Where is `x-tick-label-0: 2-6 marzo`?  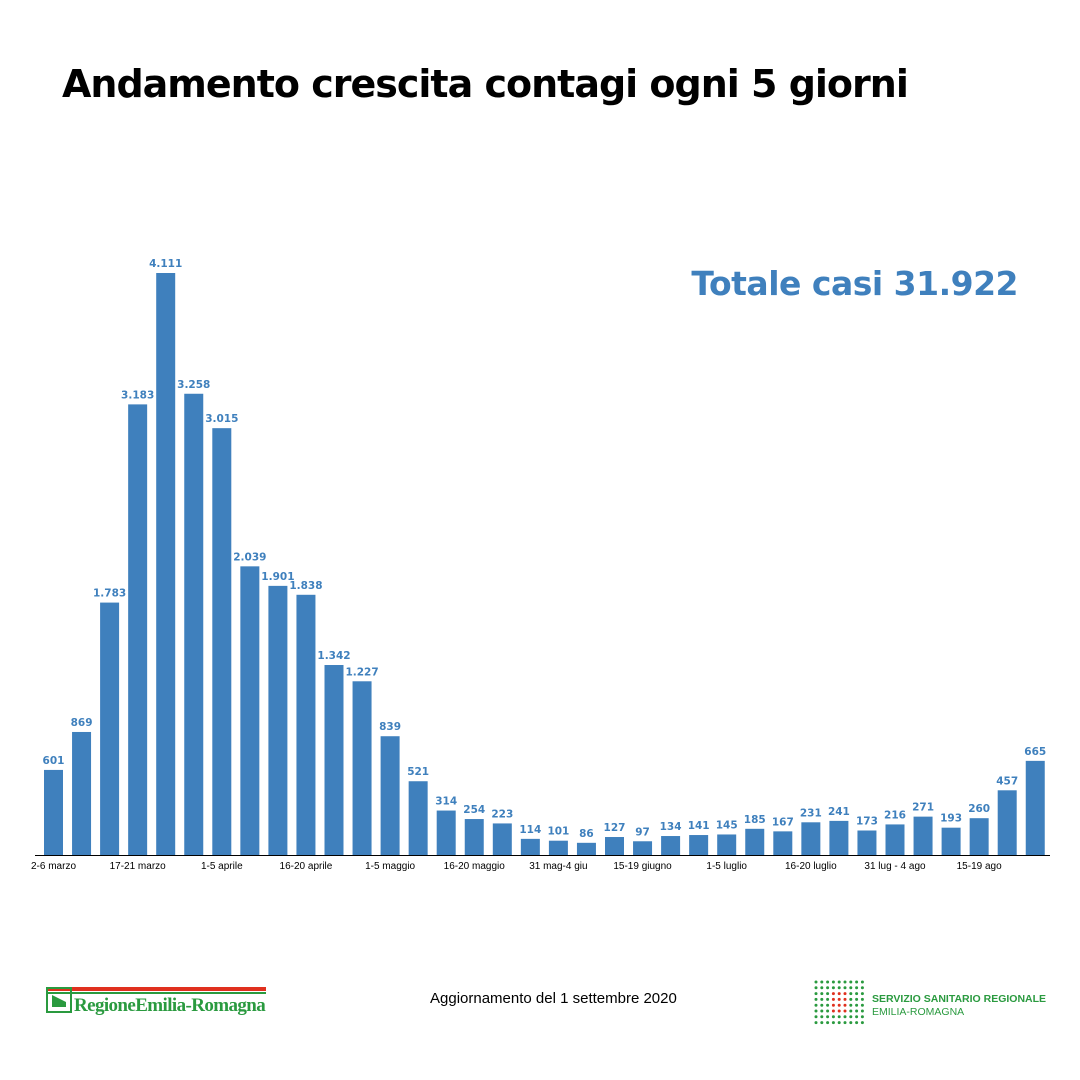 x-tick-label-0: 2-6 marzo is located at coordinates (53, 866).